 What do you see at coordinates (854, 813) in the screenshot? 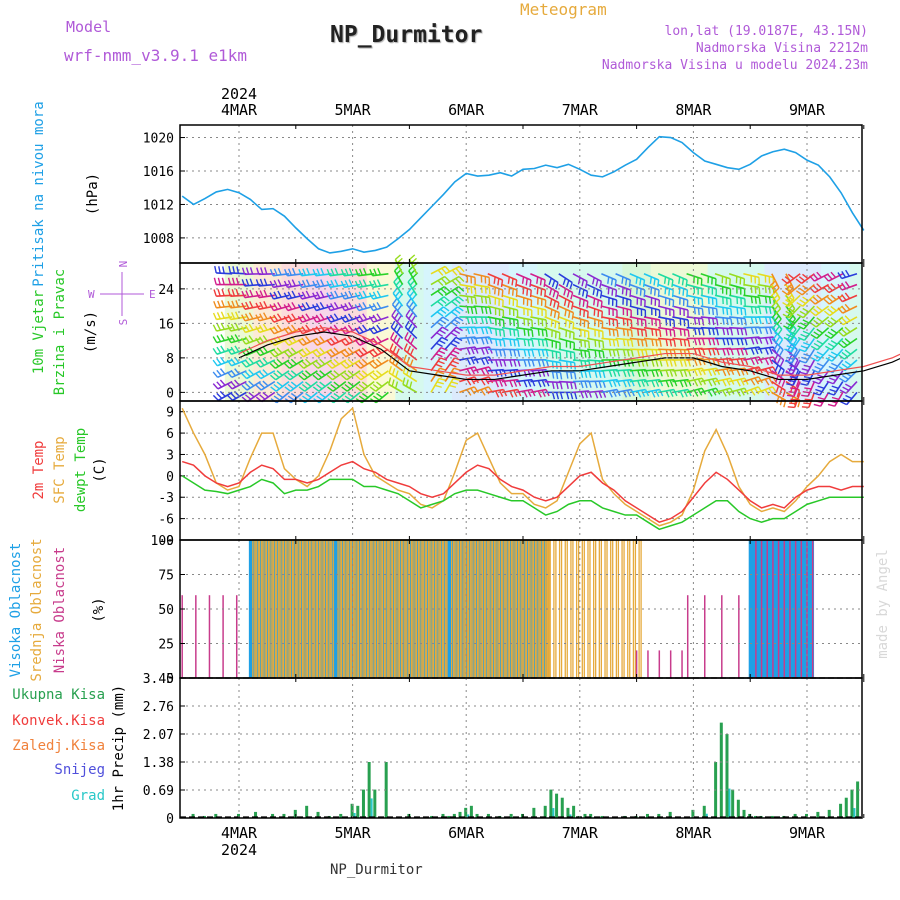
I see `precip-bar-grad` at bounding box center [854, 813].